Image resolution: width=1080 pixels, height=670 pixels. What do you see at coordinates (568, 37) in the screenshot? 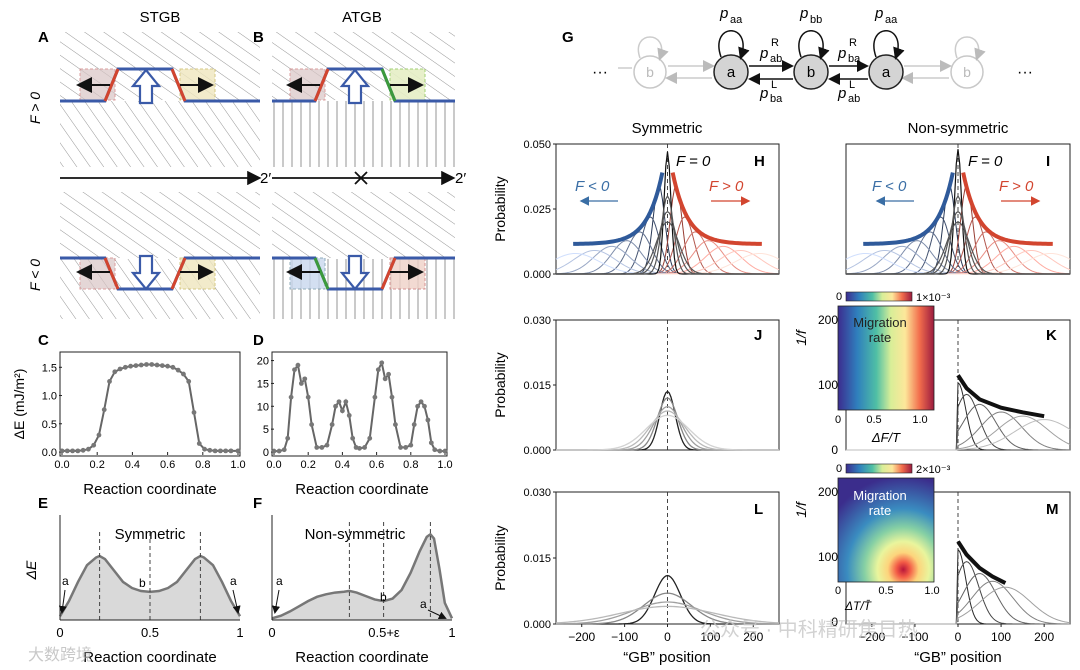
I see `panel-letter-g: G` at bounding box center [568, 37].